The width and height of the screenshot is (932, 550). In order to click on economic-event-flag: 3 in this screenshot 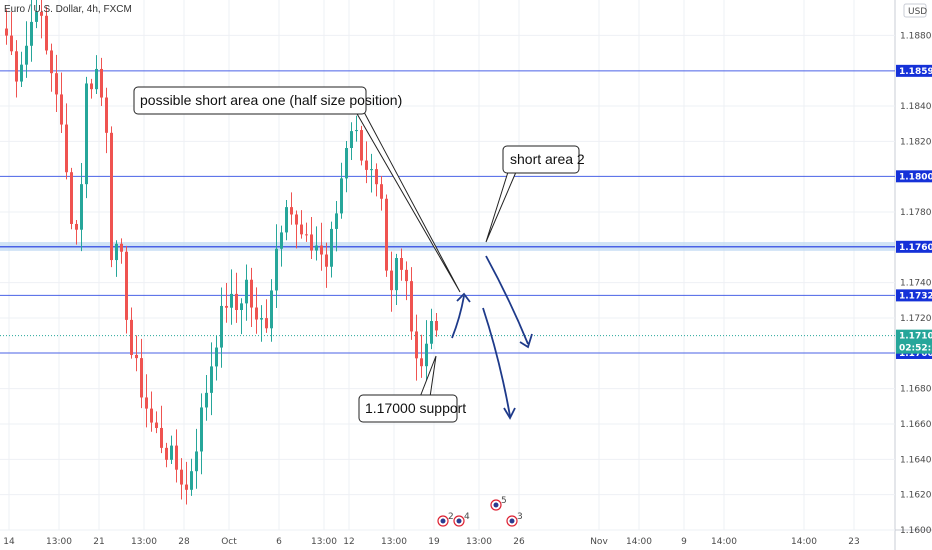, I will do `click(514, 519)`.